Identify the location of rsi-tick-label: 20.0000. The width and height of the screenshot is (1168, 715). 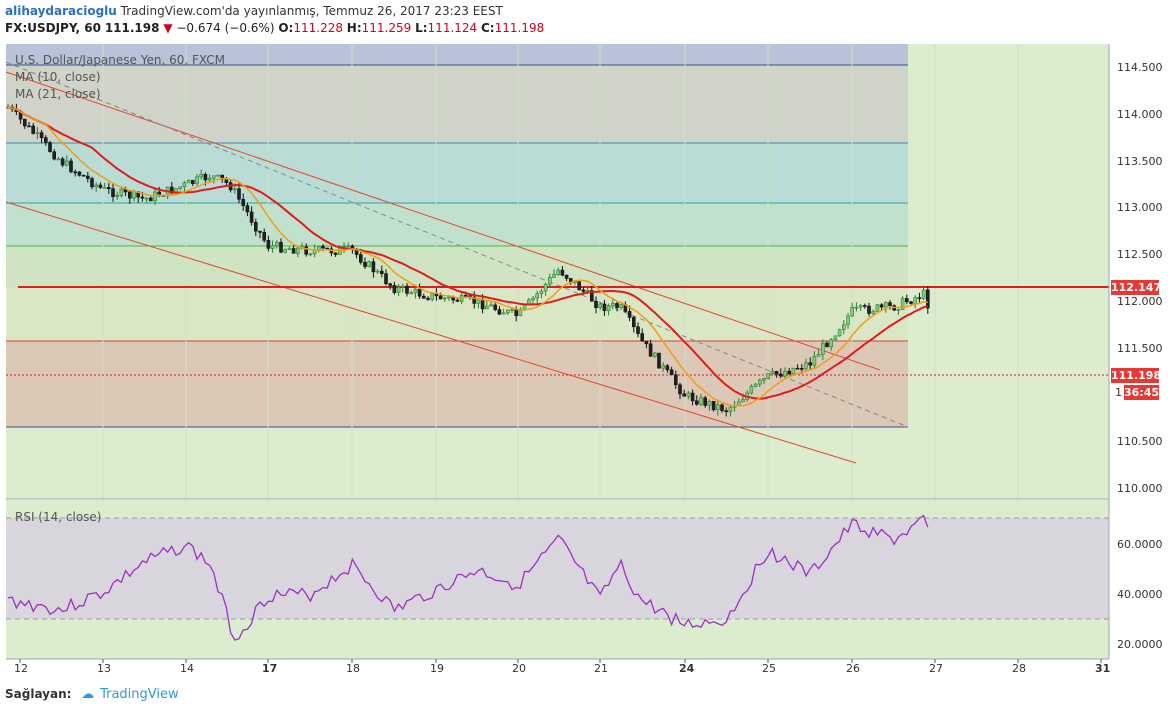
(1140, 644).